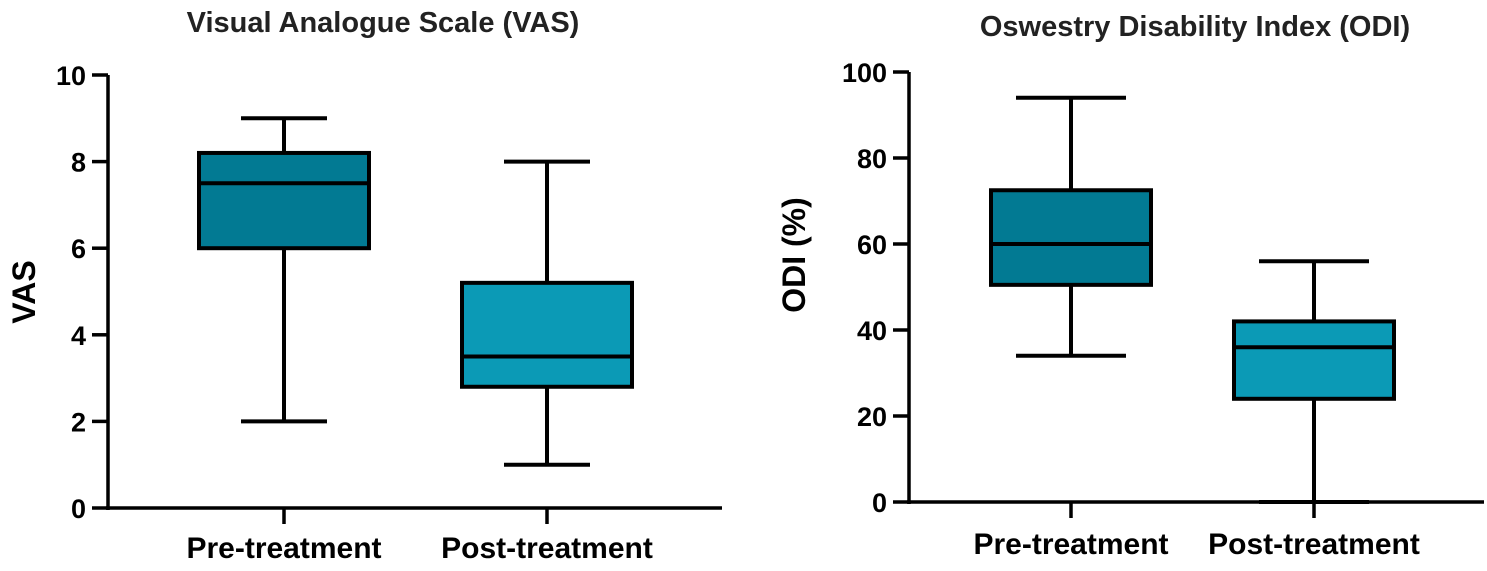 This screenshot has width=1487, height=571. I want to click on odi-y-axis-label: ODI (%), so click(794, 255).